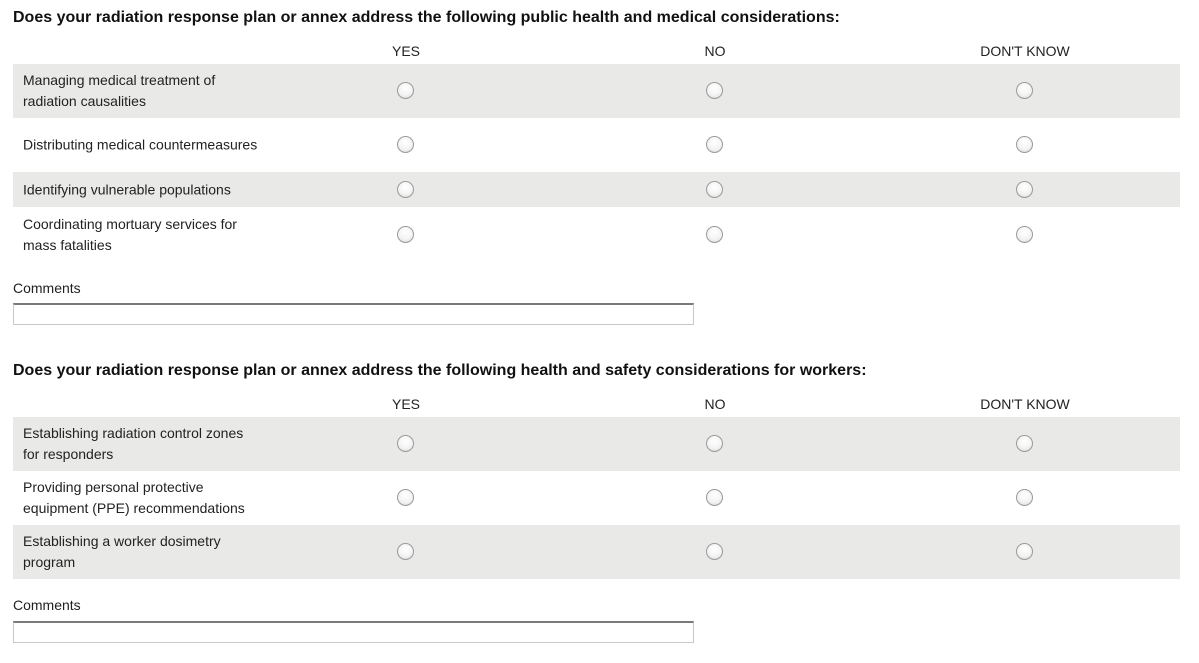 Image resolution: width=1199 pixels, height=663 pixels. Describe the element at coordinates (122, 551) in the screenshot. I see `row-label: Establishing a worker dosimetry program` at that location.